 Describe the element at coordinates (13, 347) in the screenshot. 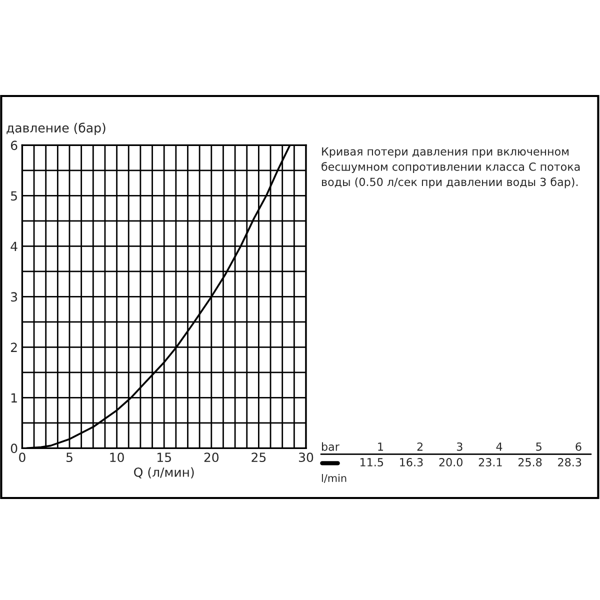

I see `y-tick-label: 2` at that location.